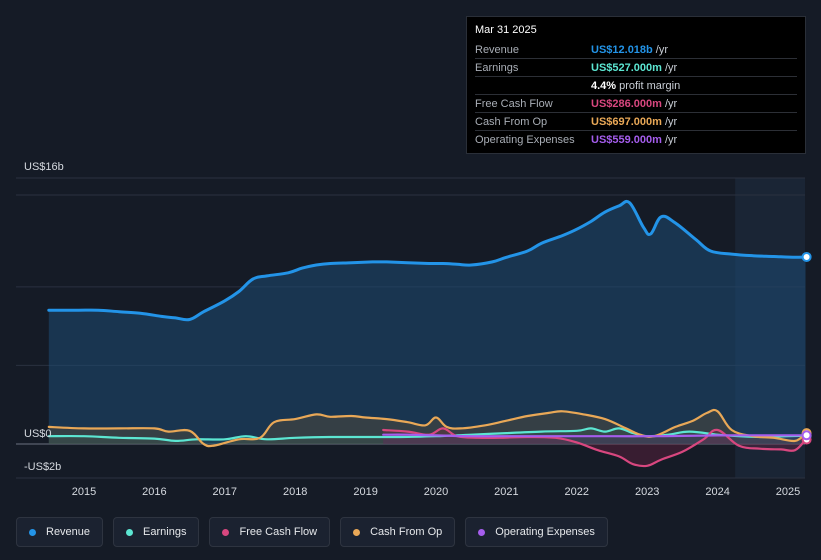  Describe the element at coordinates (38, 434) in the screenshot. I see `y-tick-label: US$0` at that location.